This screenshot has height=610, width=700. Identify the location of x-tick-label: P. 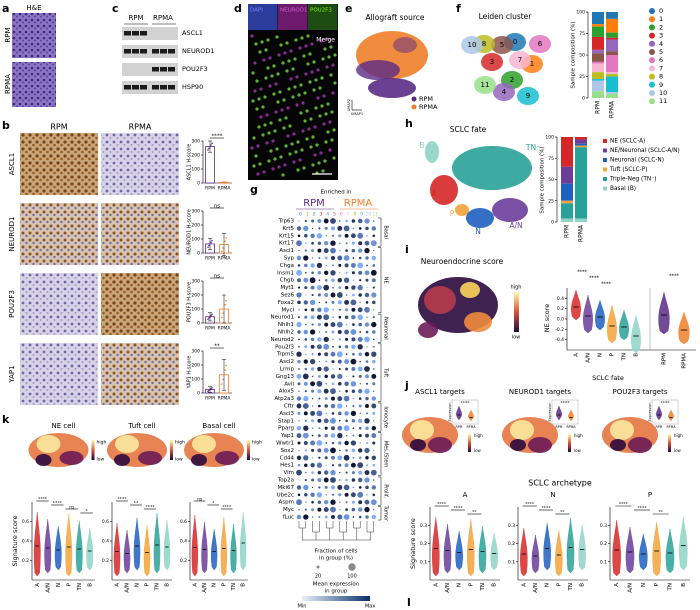
(613, 354).